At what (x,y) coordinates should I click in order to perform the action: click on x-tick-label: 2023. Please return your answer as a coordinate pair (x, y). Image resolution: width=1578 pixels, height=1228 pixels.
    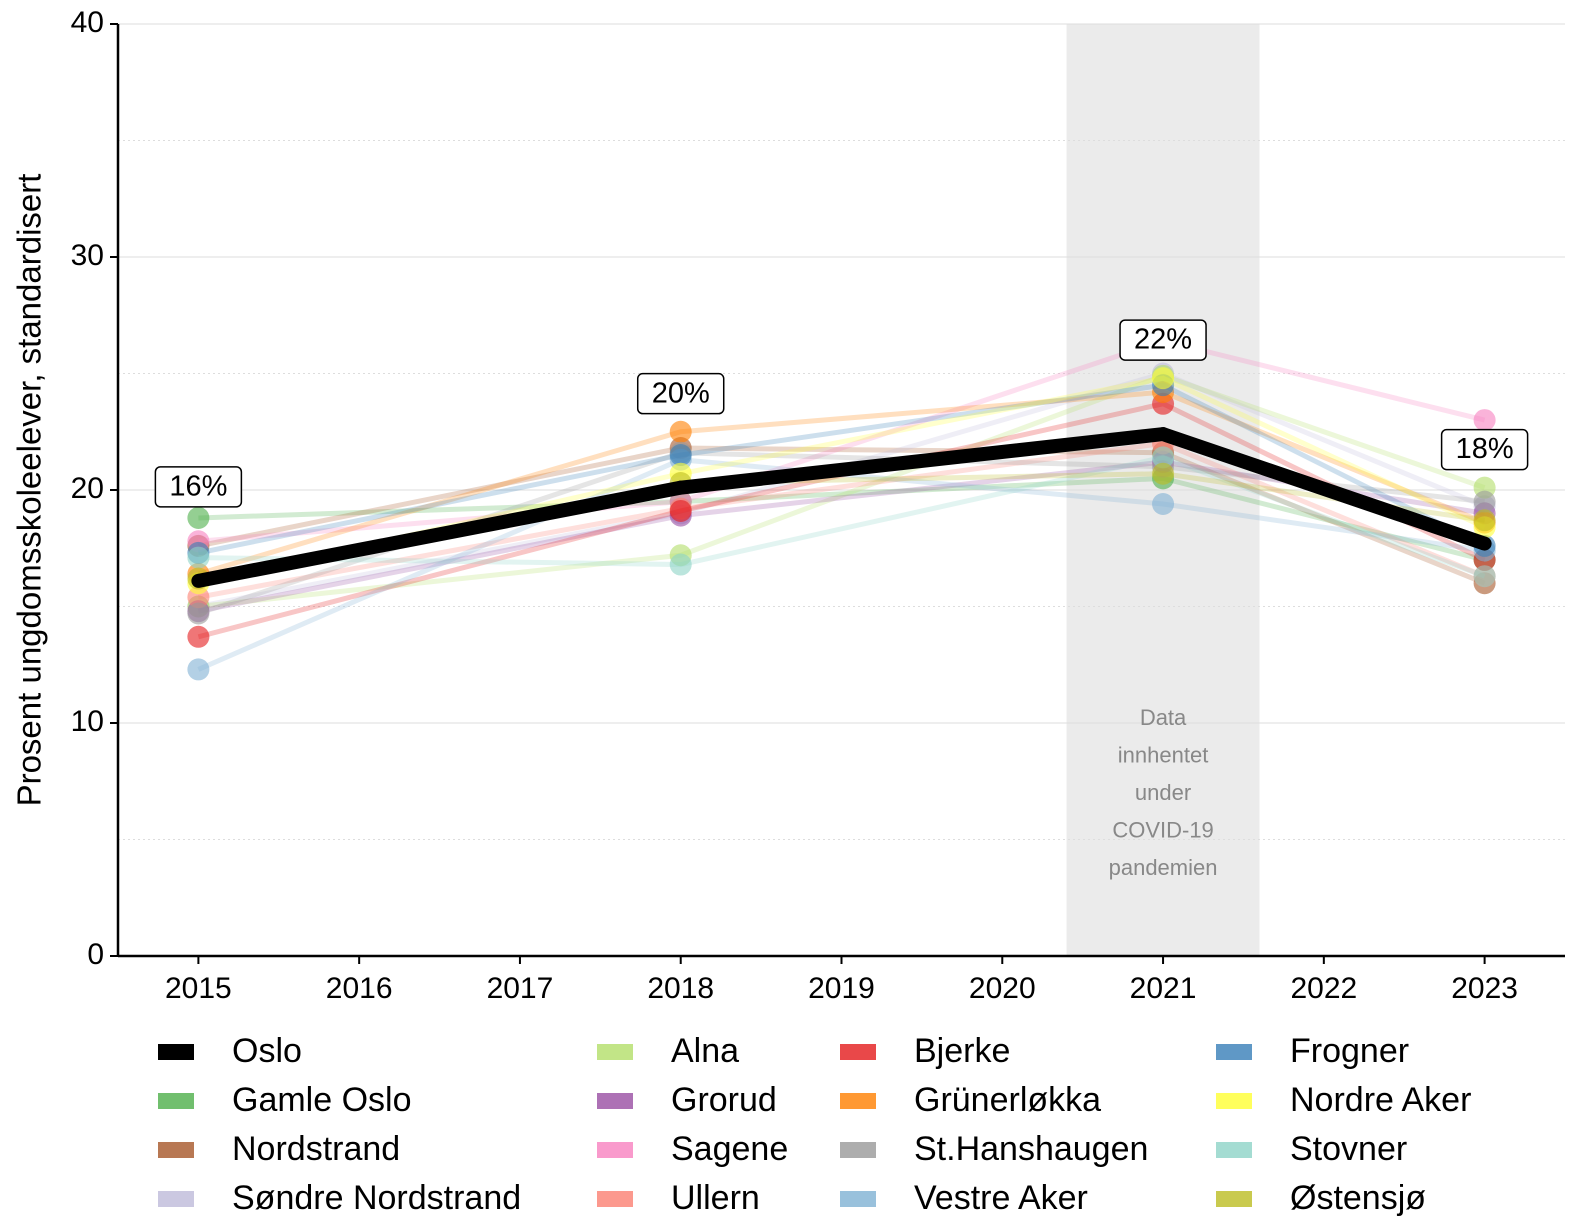
    Looking at the image, I should click on (1484, 988).